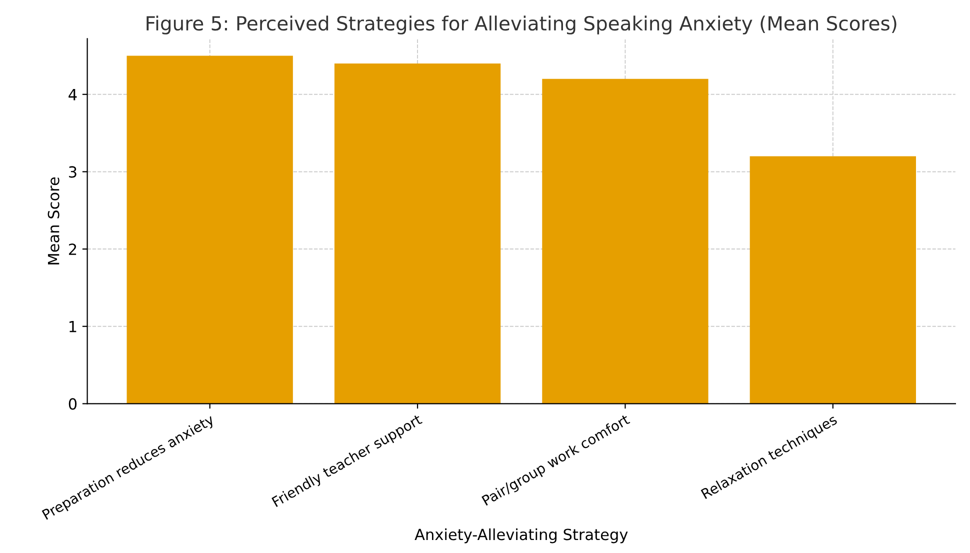 The image size is (970, 553). Describe the element at coordinates (72, 94) in the screenshot. I see `y-tick-label: 4` at that location.